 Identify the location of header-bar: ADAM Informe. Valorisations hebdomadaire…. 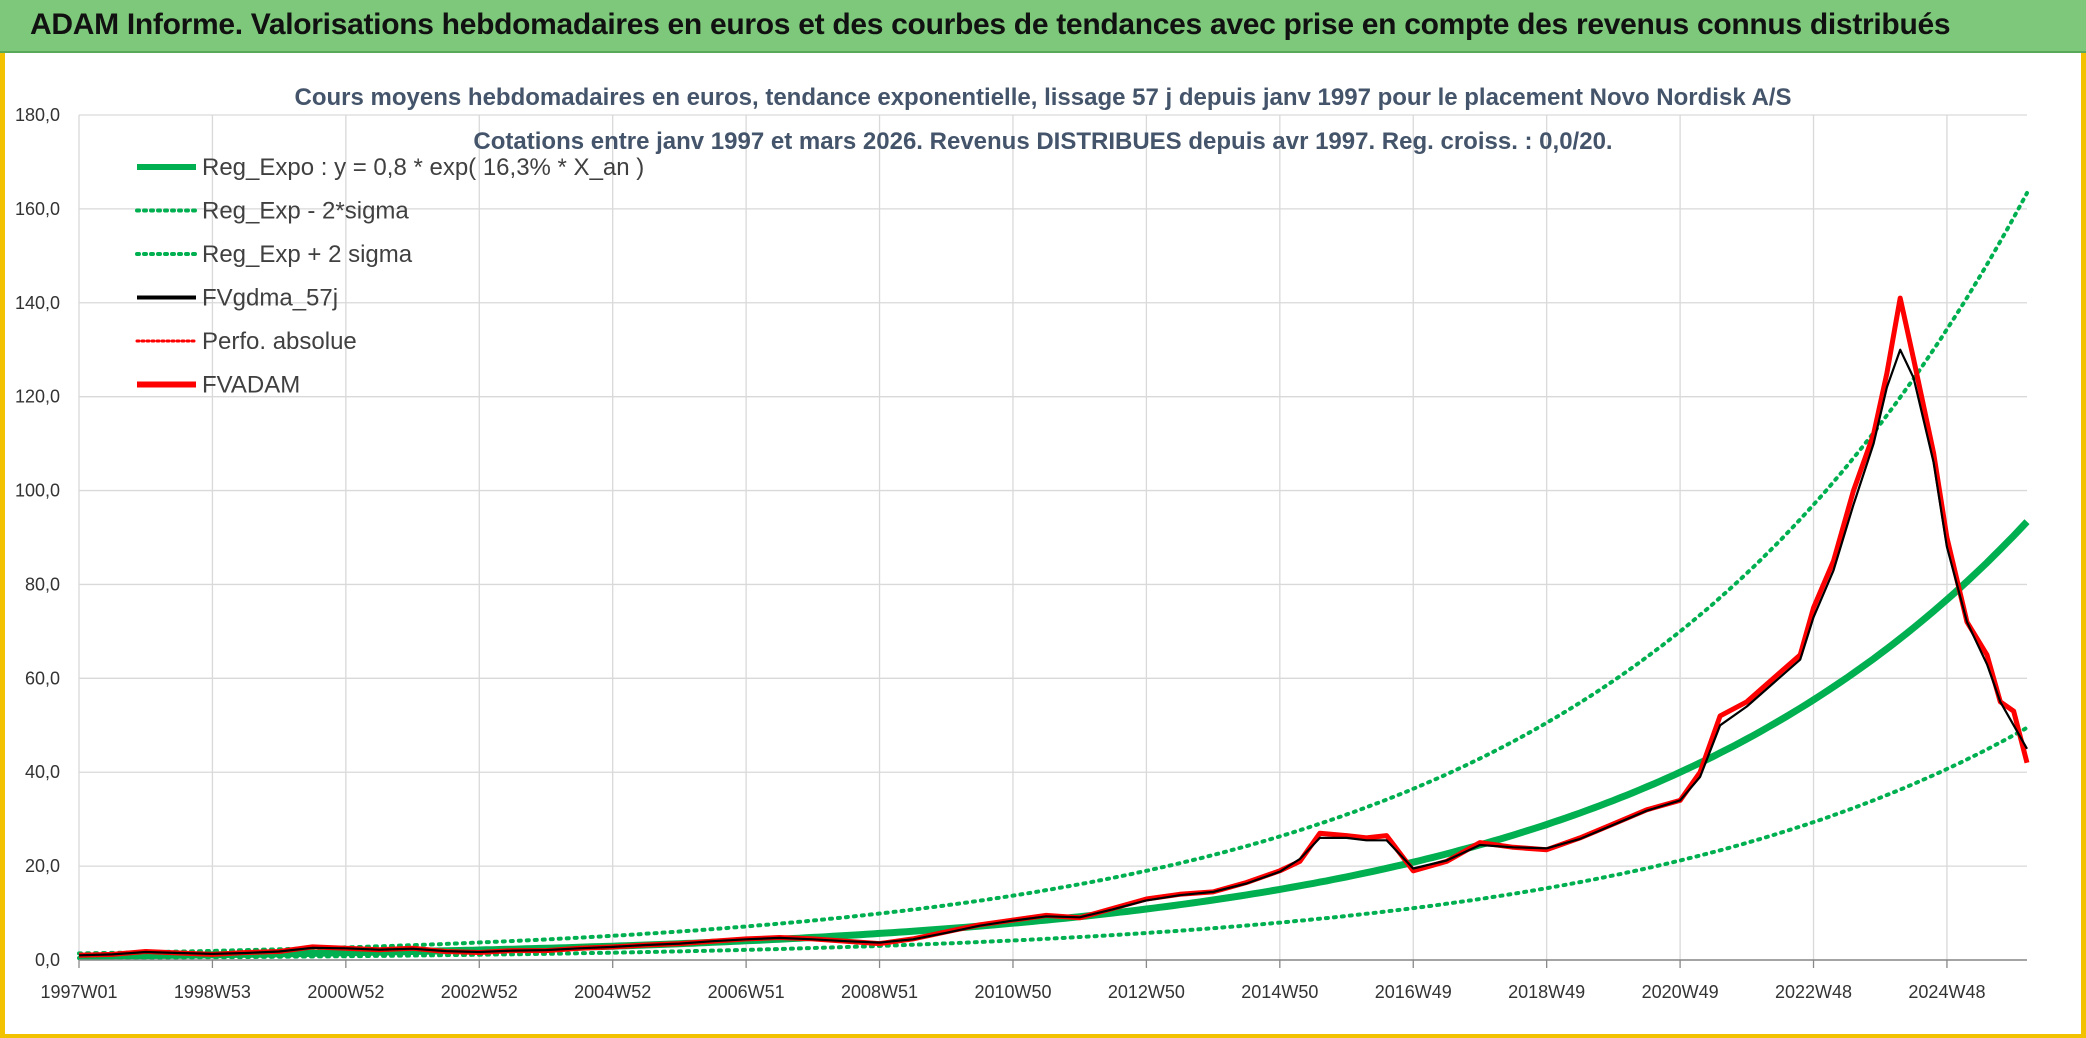
(1043, 26).